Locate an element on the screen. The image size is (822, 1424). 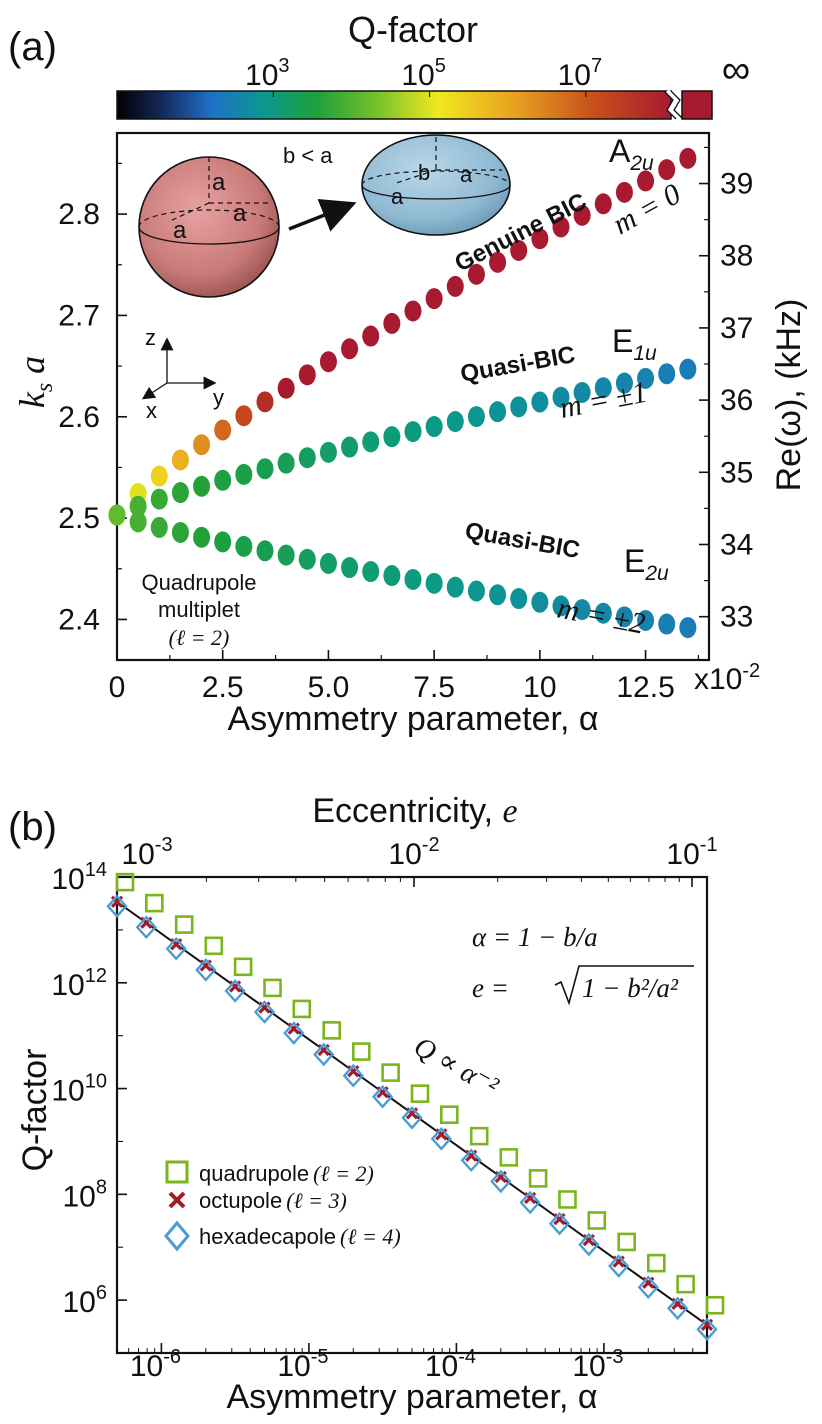
colorbar-tick-1: 10⁵ is located at coordinates (423, 73).